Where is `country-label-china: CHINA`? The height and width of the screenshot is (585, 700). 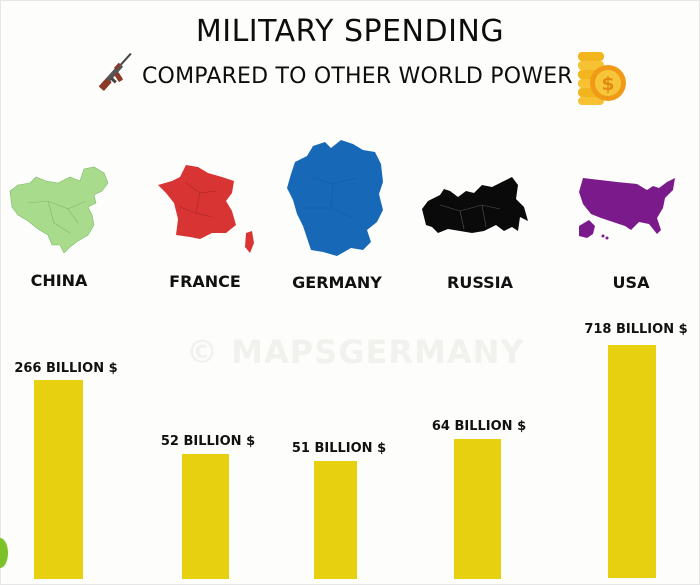 country-label-china: CHINA is located at coordinates (59, 280).